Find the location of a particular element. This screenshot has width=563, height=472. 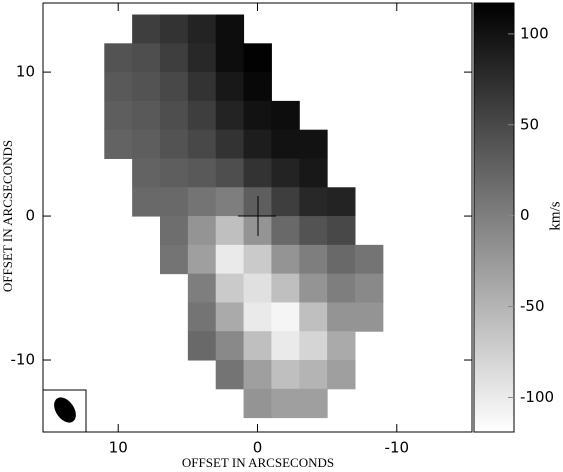

x-axis-label: OFFSET IN ARCSECONDS is located at coordinates (258, 462).